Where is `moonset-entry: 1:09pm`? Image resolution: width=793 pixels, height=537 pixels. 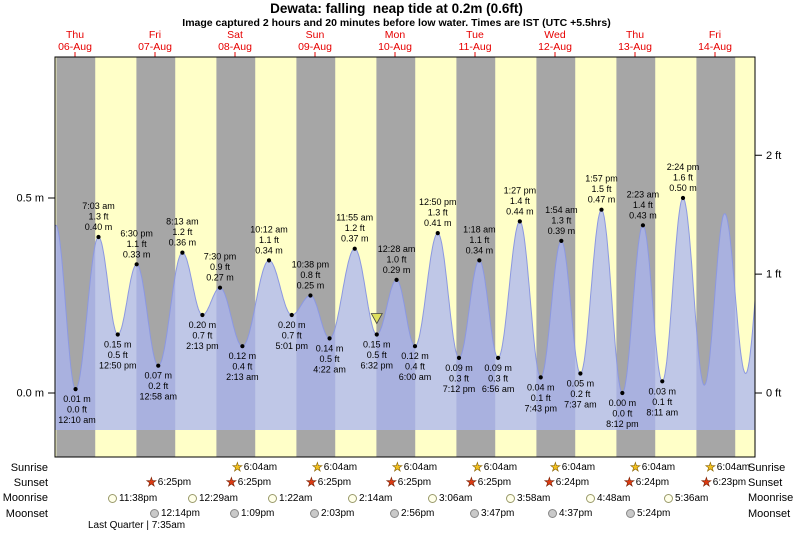 moonset-entry: 1:09pm is located at coordinates (252, 513).